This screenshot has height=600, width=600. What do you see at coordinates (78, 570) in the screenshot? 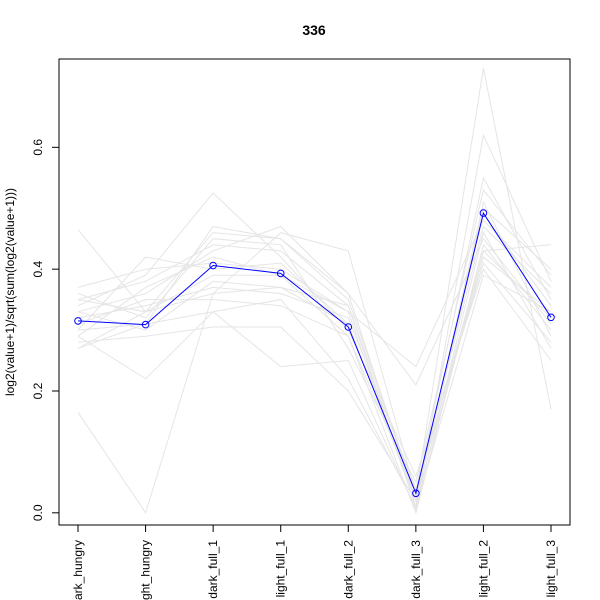
I see `x-tick-label-0: ark_hungry` at bounding box center [78, 570].